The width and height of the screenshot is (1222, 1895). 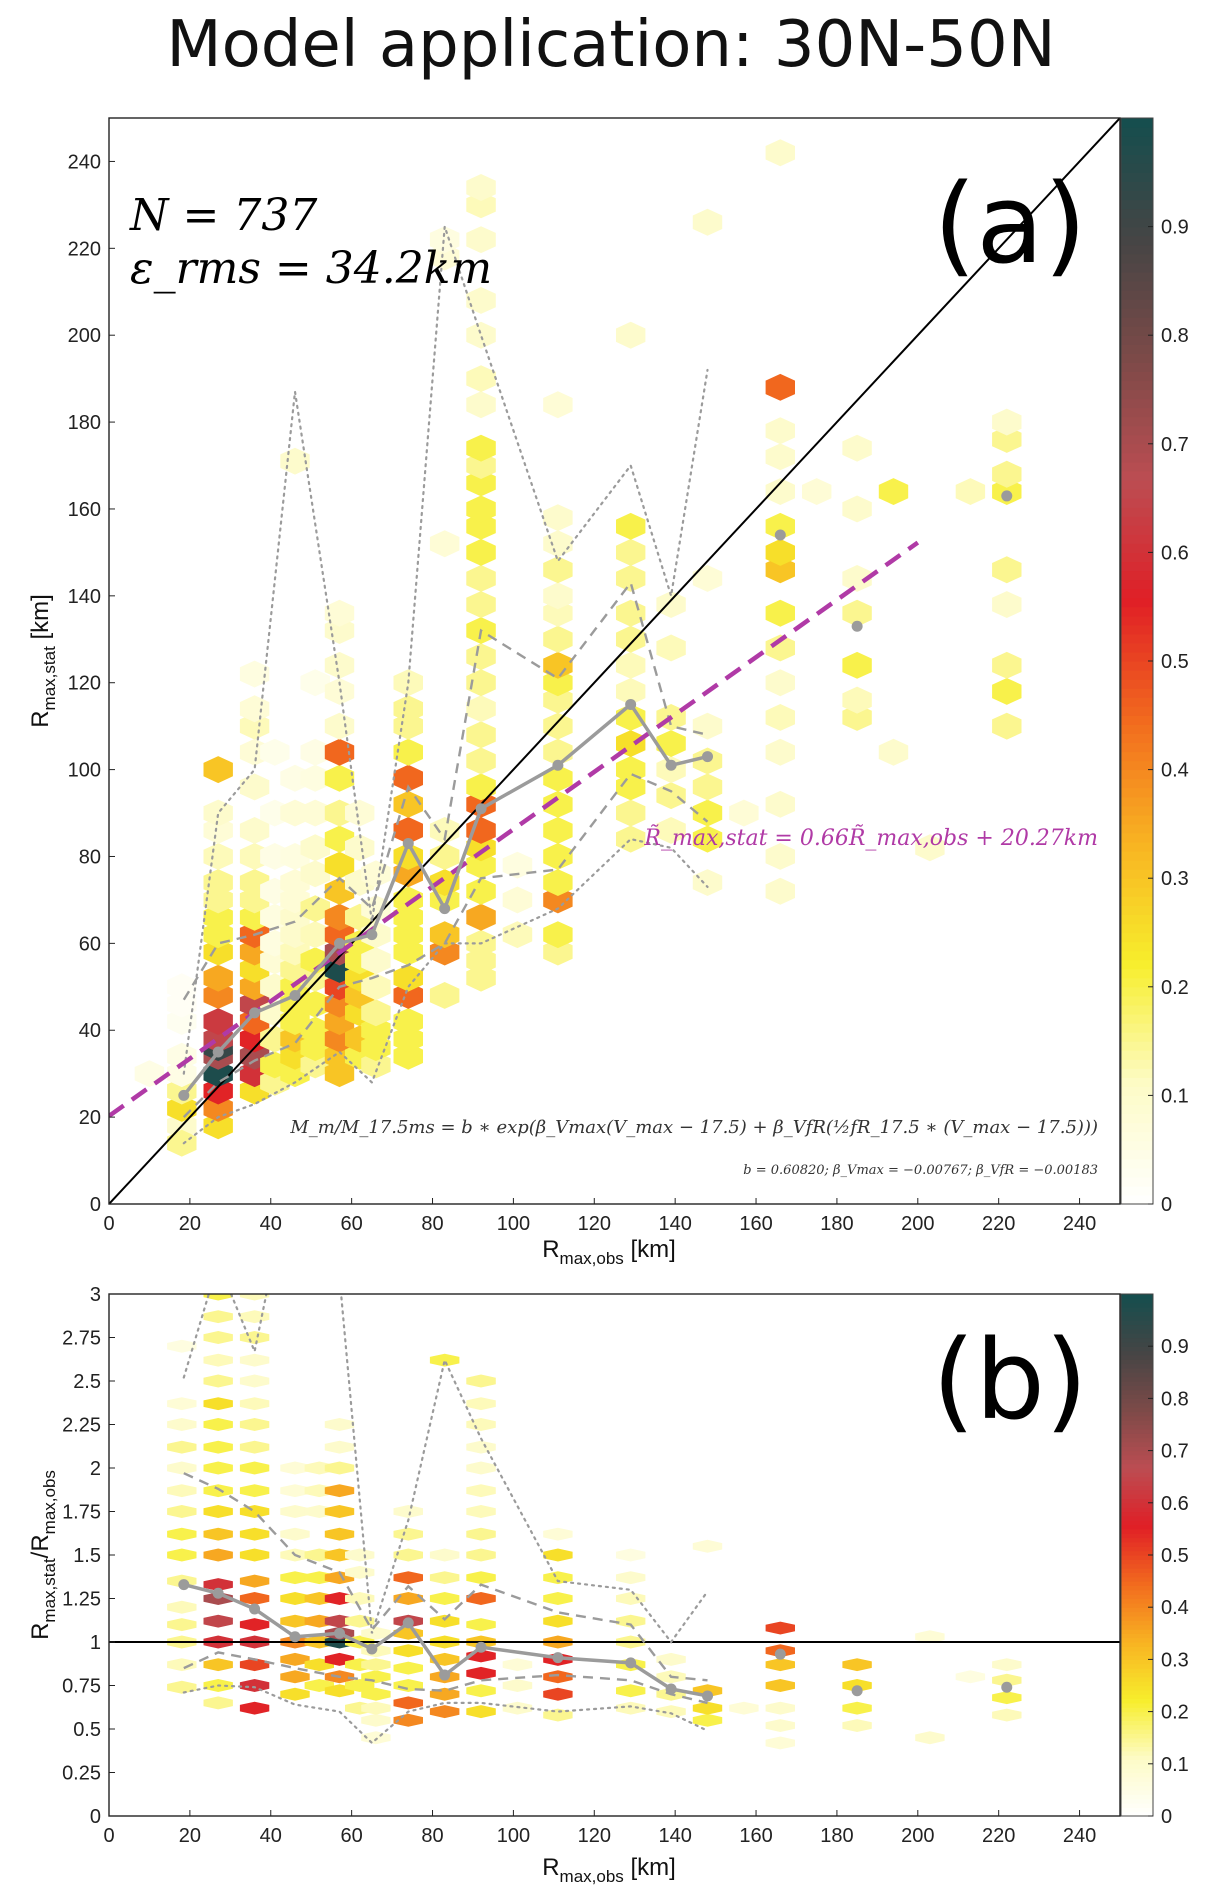 I want to click on colorbar-tick-label: 0.5, so click(x=1175, y=662).